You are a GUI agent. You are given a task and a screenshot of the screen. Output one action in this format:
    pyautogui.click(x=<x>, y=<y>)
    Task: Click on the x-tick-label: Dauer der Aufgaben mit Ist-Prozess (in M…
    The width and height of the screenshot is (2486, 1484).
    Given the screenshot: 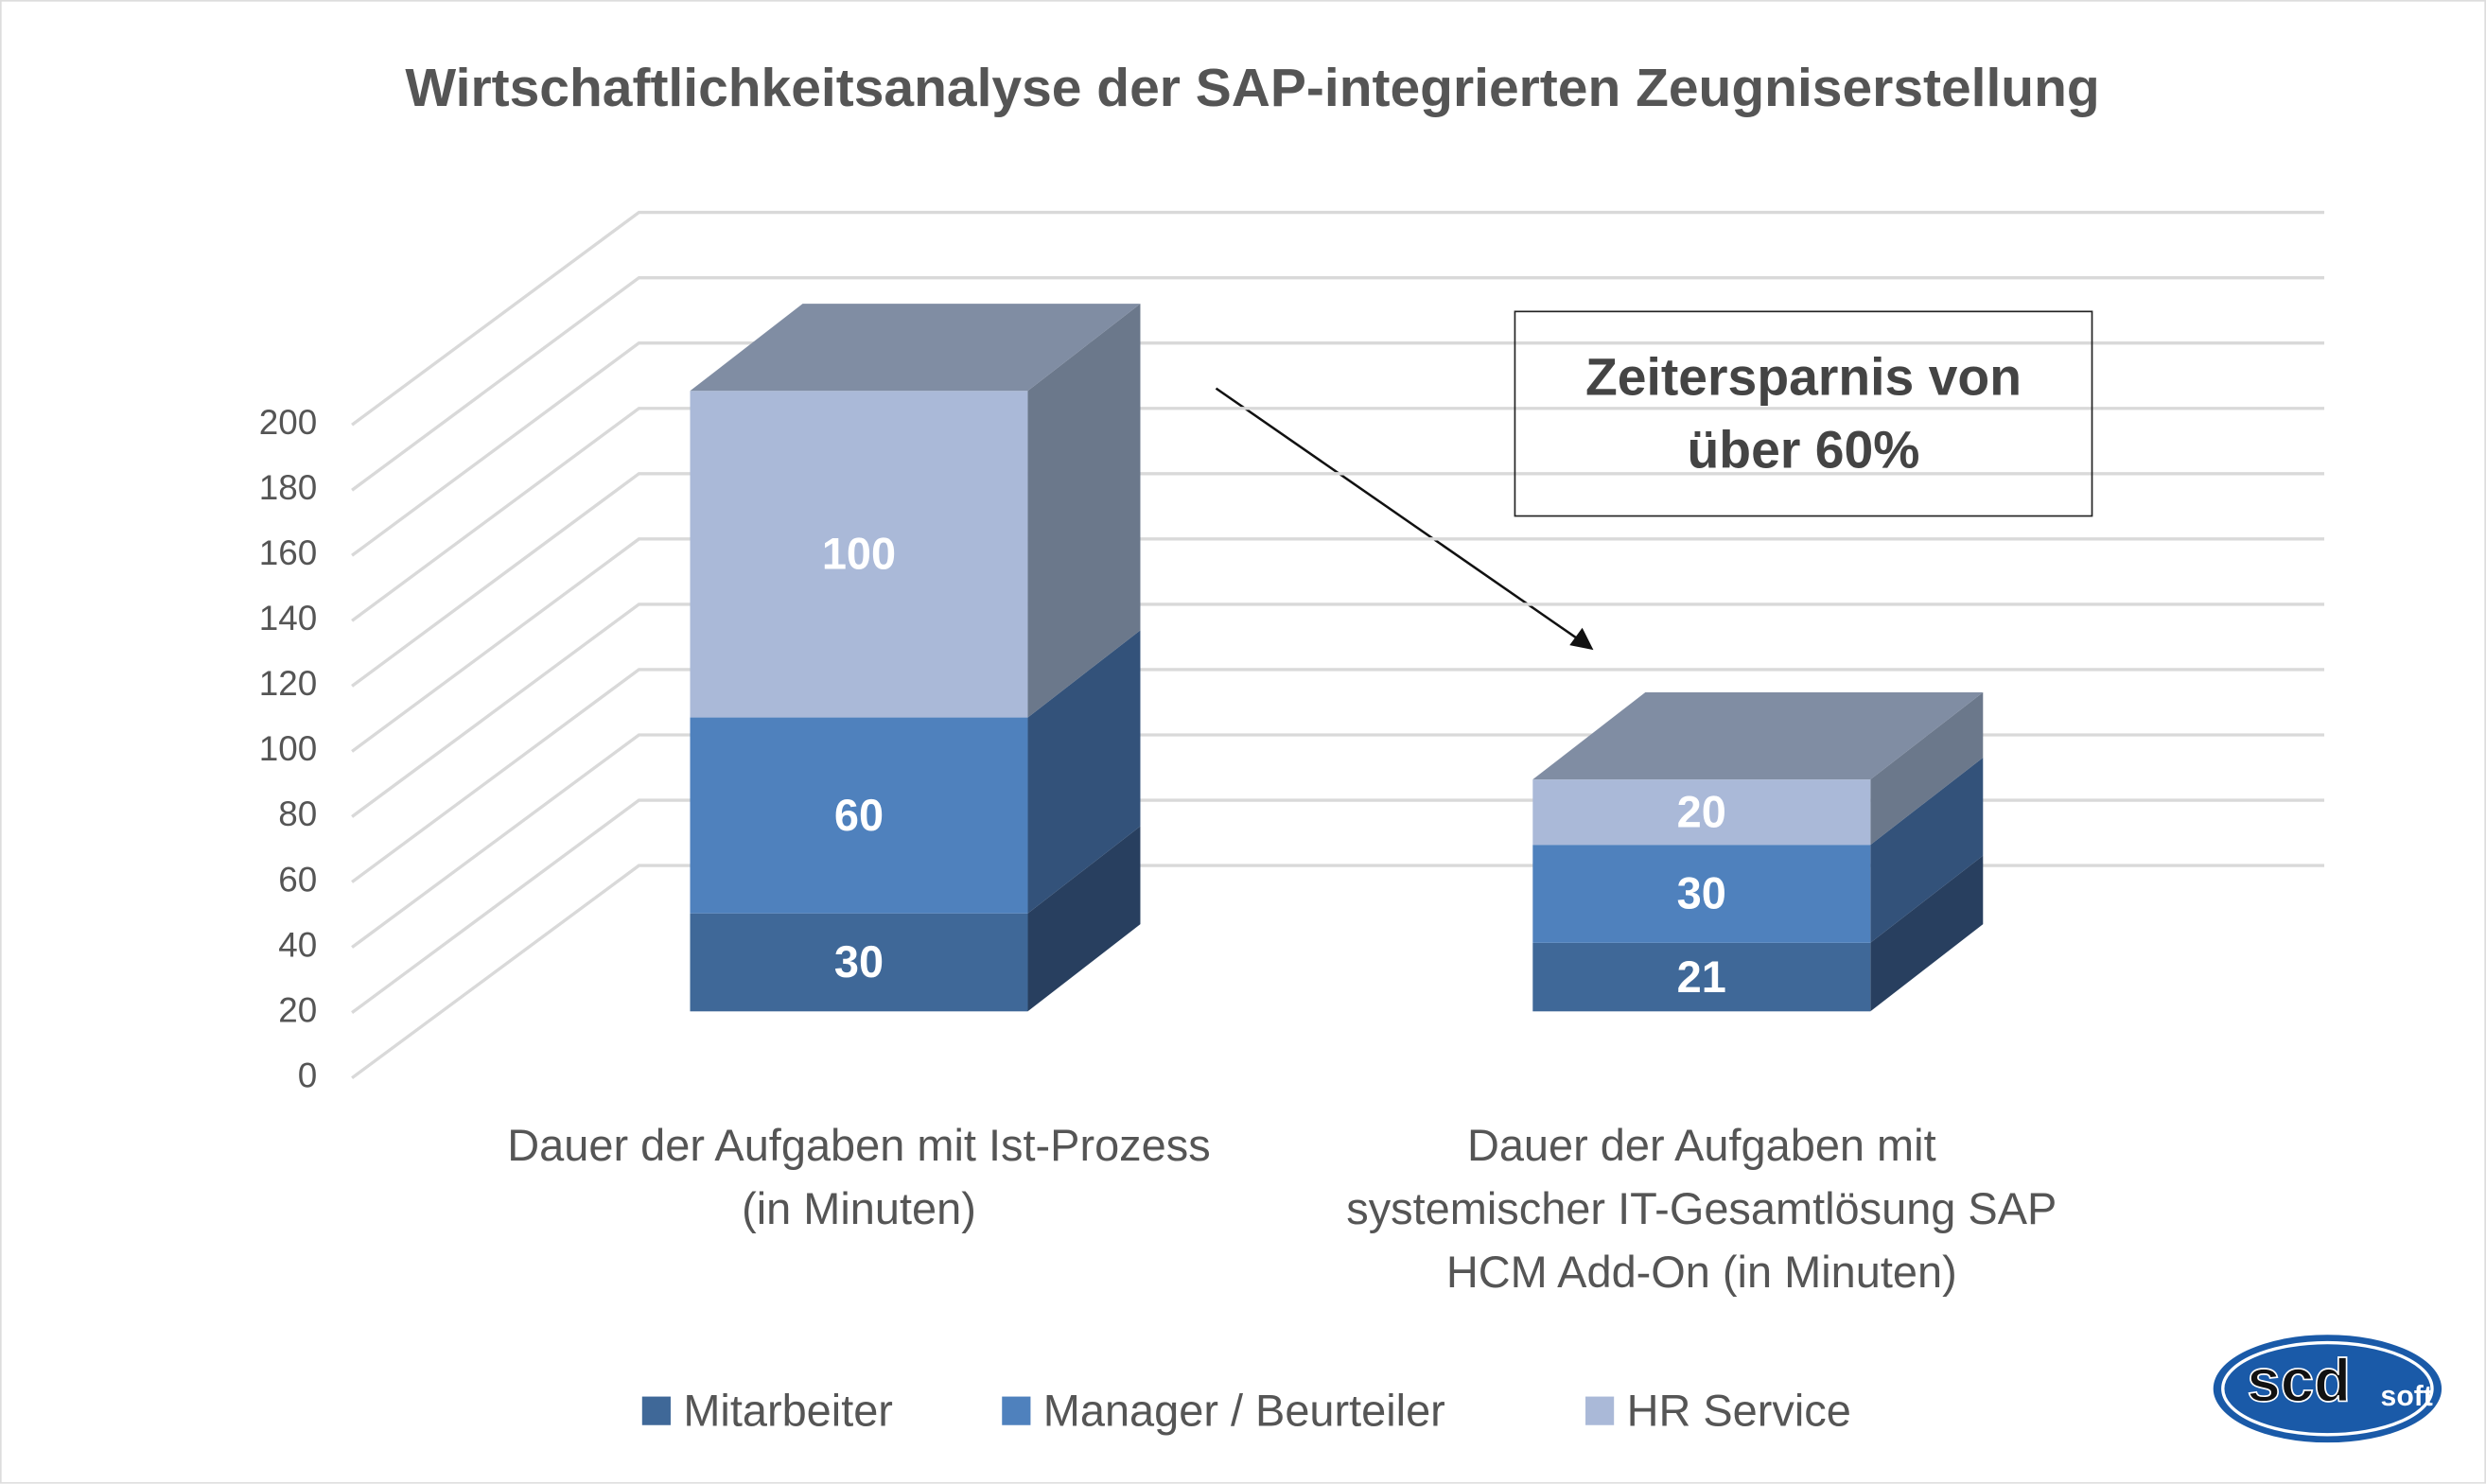 What is the action you would take?
    pyautogui.click(x=859, y=1176)
    